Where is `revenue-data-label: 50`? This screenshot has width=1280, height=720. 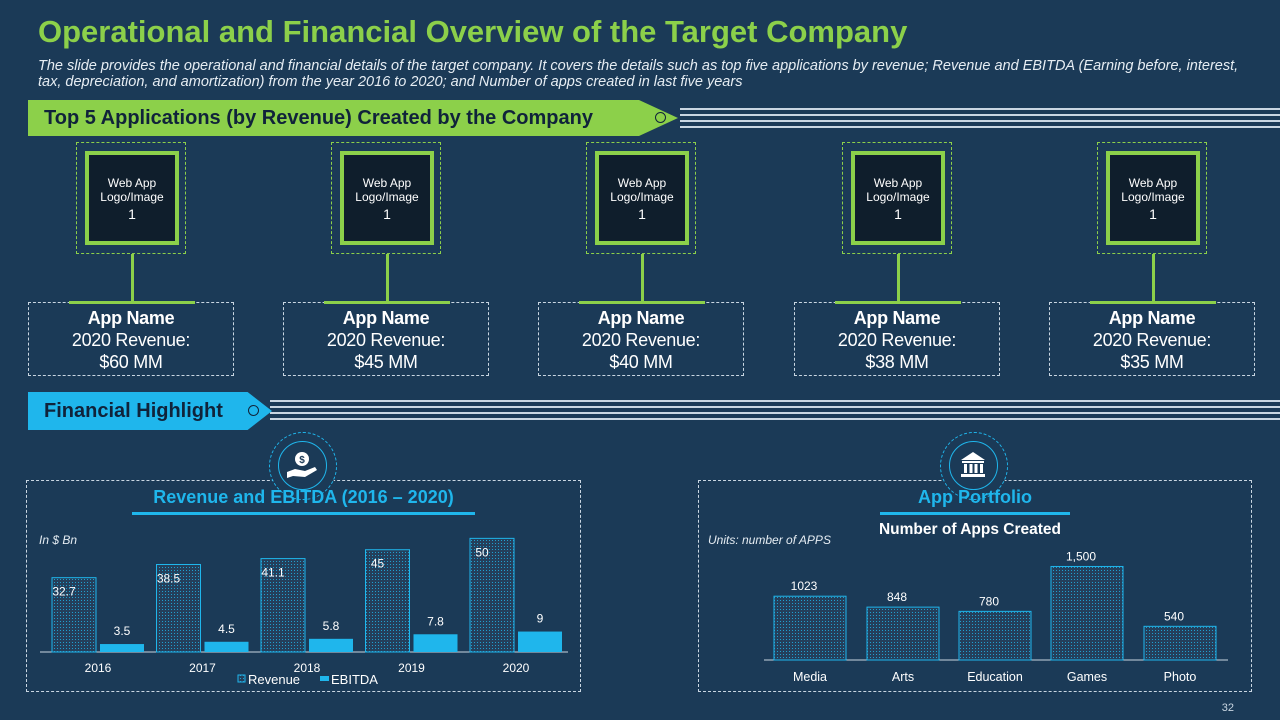 revenue-data-label: 50 is located at coordinates (482, 552).